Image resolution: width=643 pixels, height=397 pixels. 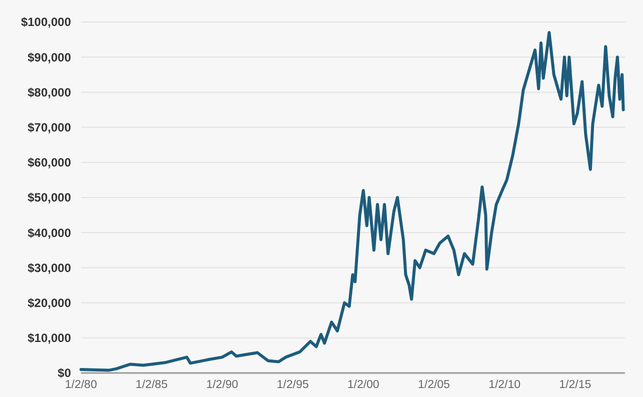 What do you see at coordinates (46, 22) in the screenshot?
I see `y-tick-label: $100,000` at bounding box center [46, 22].